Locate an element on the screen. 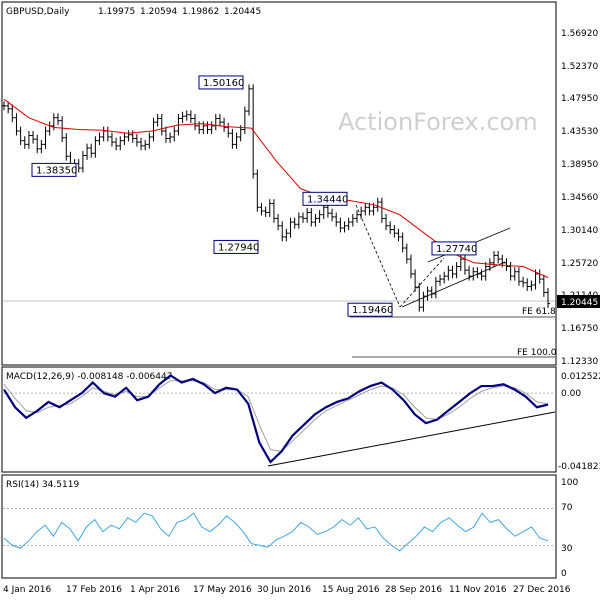 The height and width of the screenshot is (604, 600). ohlc-high: 1.20594 is located at coordinates (158, 12).